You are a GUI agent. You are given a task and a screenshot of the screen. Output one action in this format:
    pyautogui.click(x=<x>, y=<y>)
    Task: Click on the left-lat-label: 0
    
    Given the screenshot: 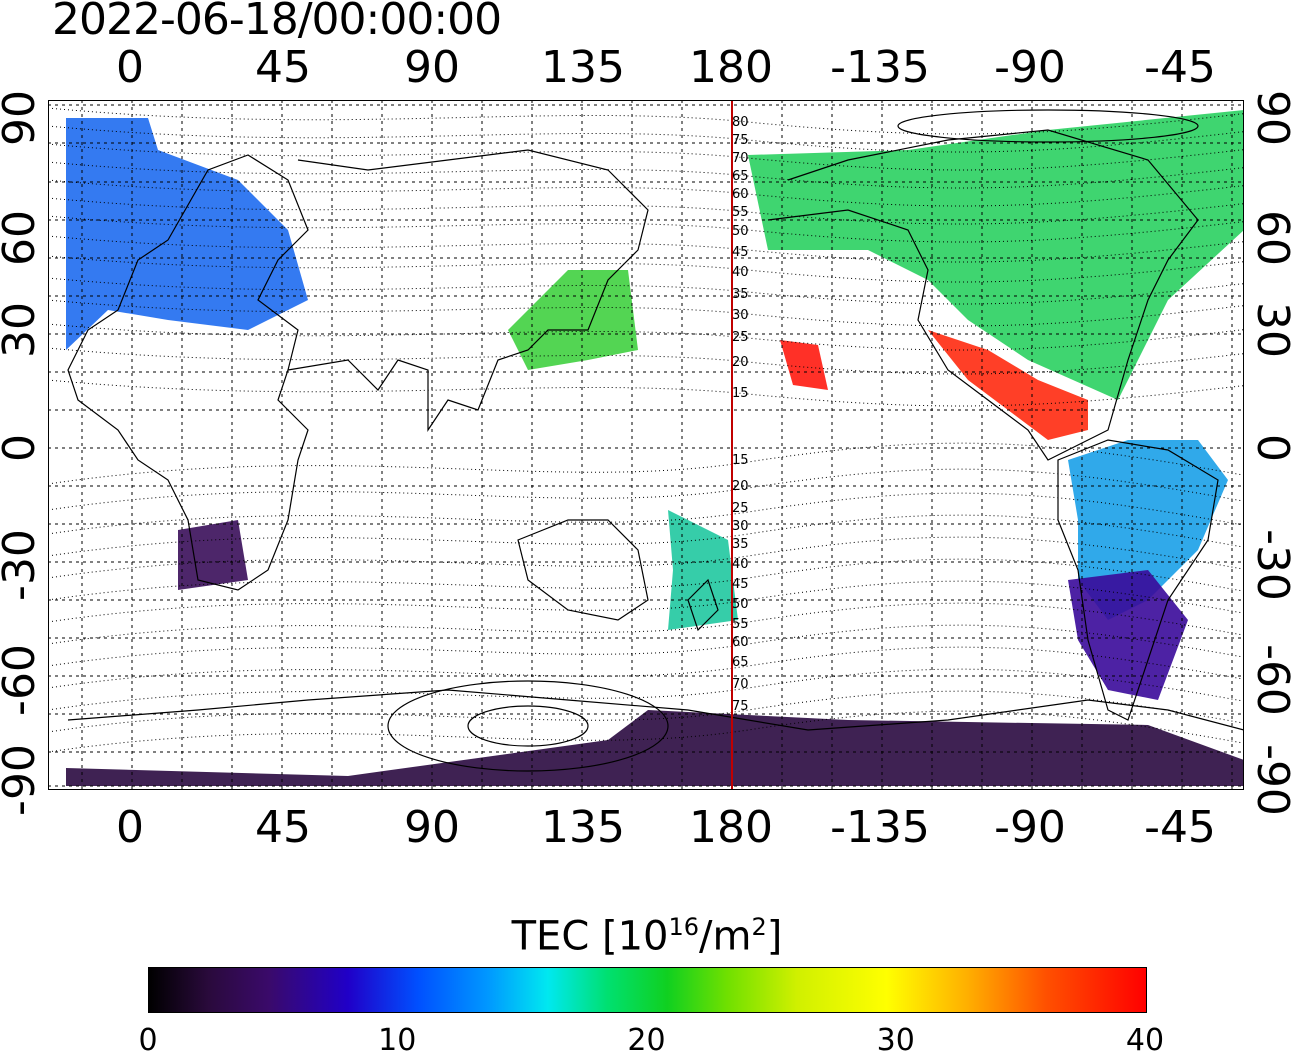 What is the action you would take?
    pyautogui.click(x=22, y=448)
    